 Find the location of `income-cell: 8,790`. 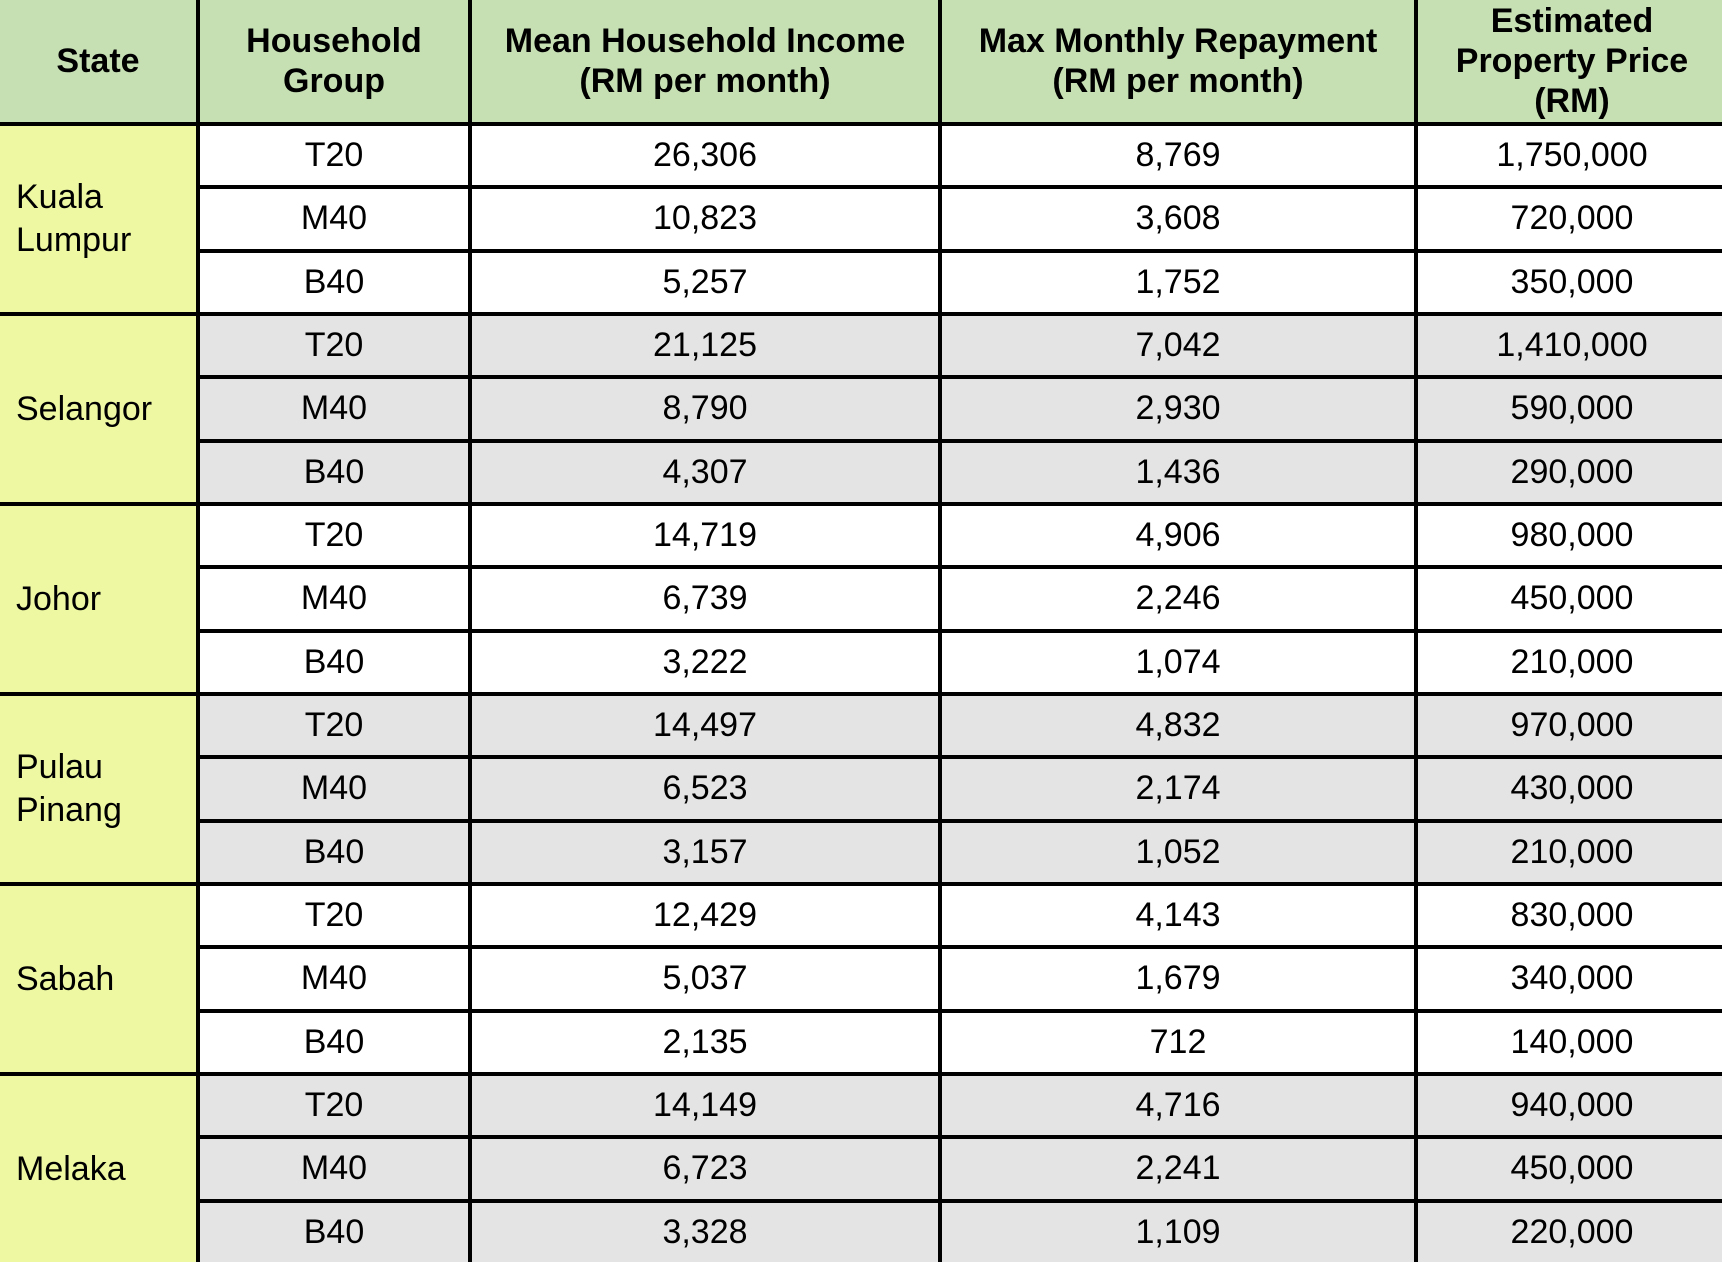

income-cell: 8,790 is located at coordinates (705, 409).